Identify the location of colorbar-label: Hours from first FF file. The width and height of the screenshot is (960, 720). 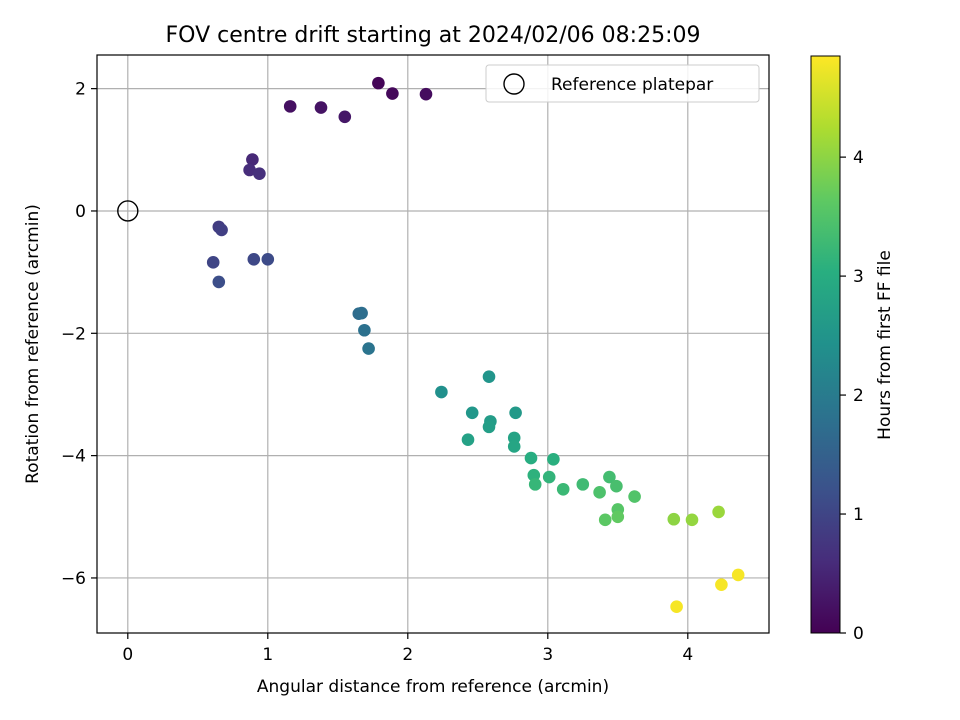
(885, 345).